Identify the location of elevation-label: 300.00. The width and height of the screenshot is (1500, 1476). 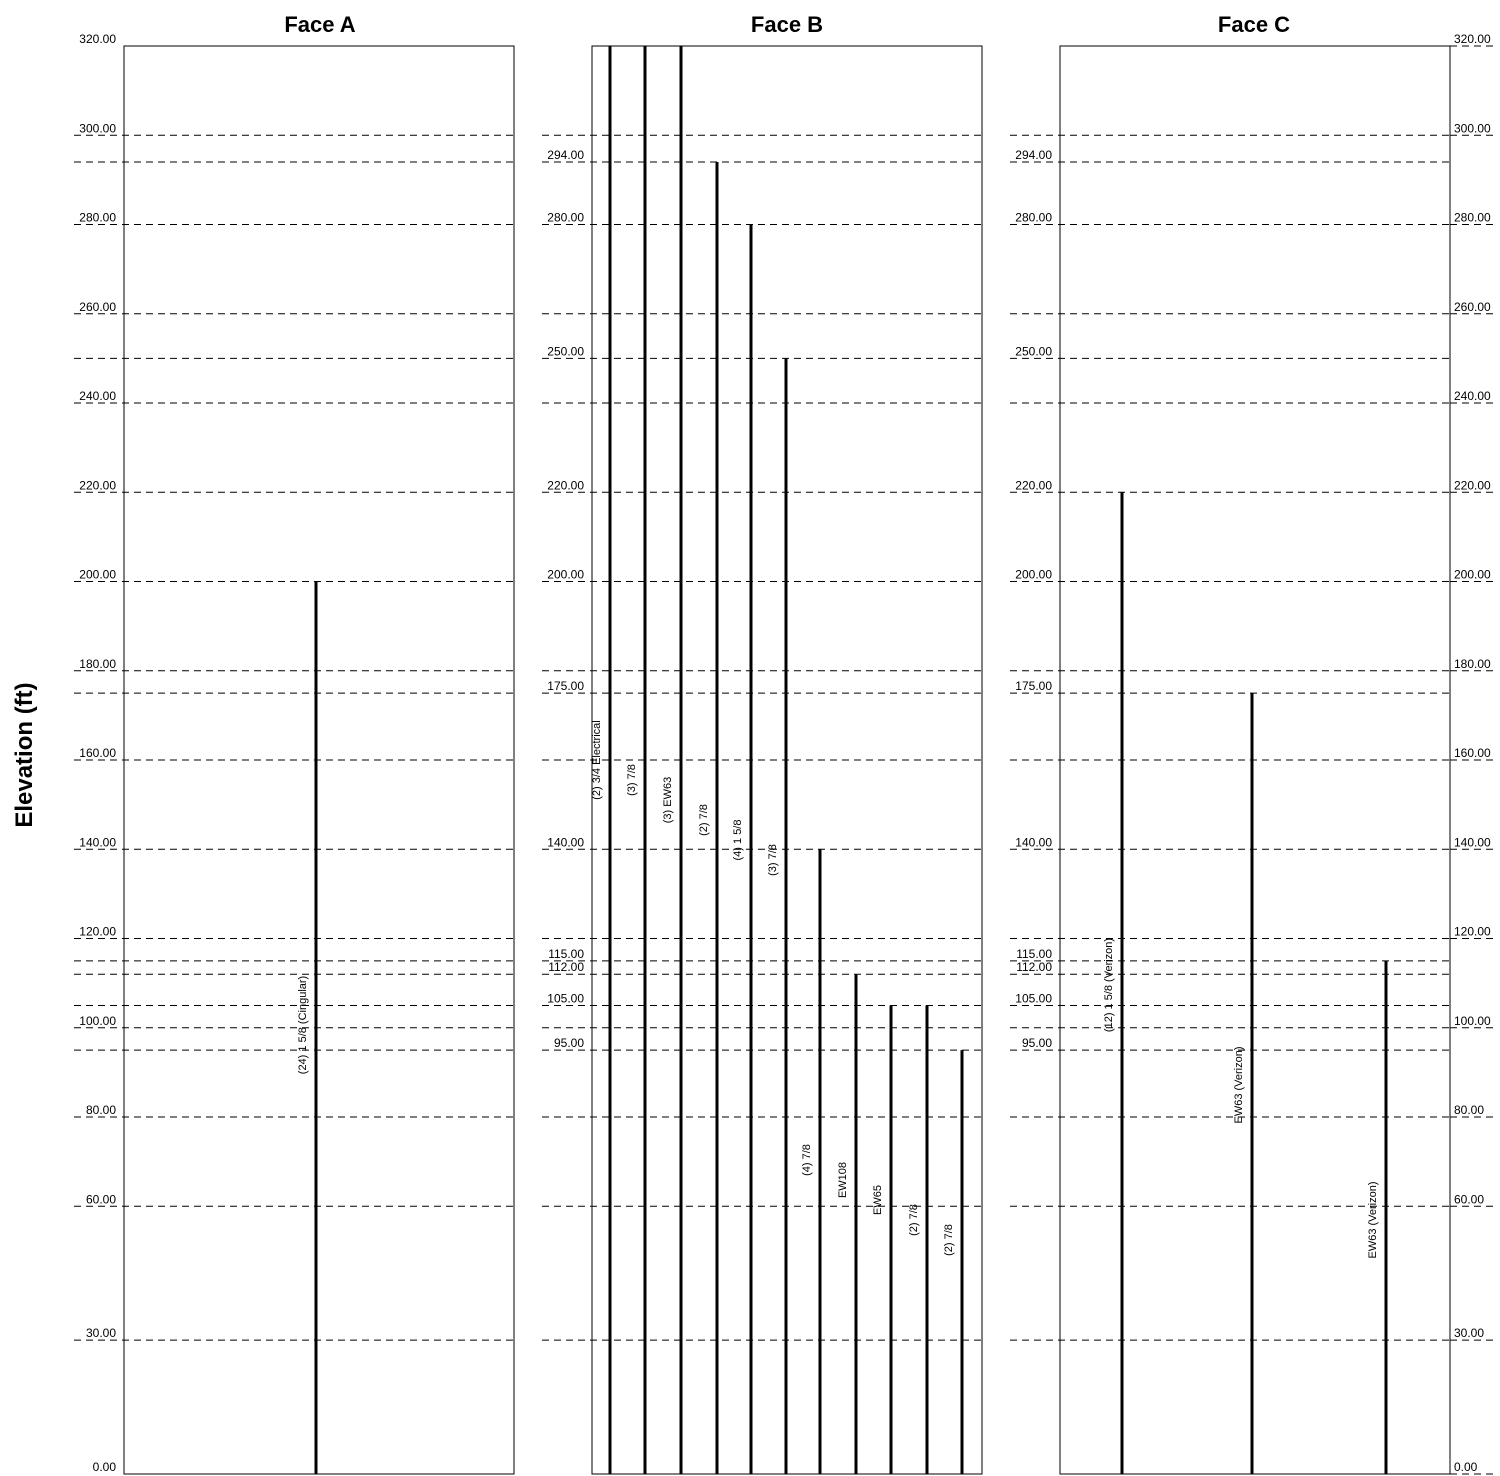
(97, 128).